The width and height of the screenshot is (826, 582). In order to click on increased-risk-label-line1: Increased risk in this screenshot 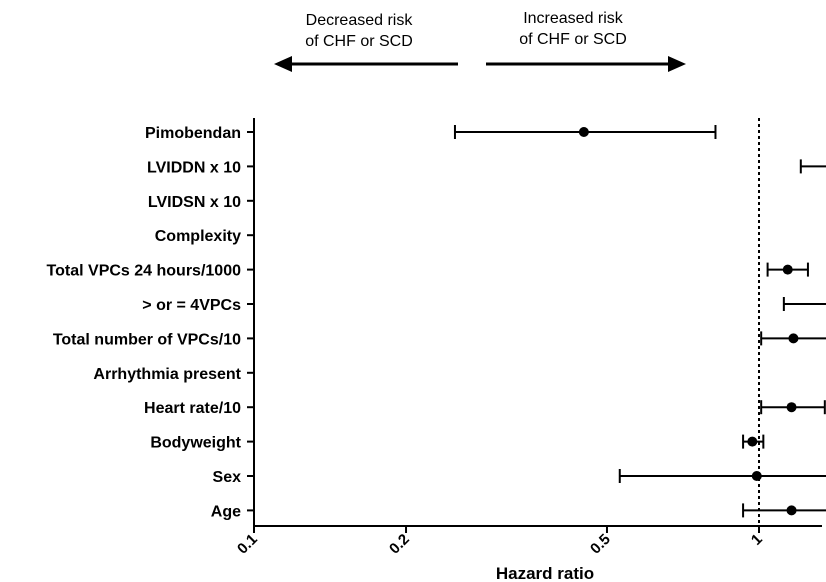, I will do `click(573, 18)`.